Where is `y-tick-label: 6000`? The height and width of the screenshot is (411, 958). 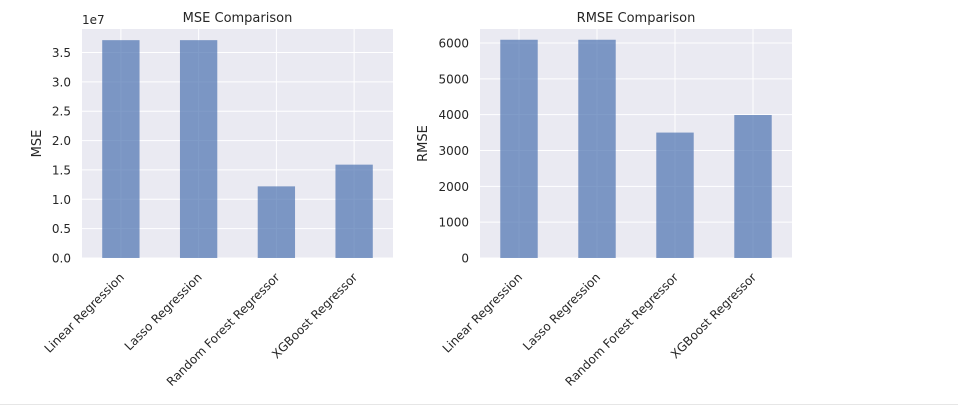
y-tick-label: 6000 is located at coordinates (453, 43).